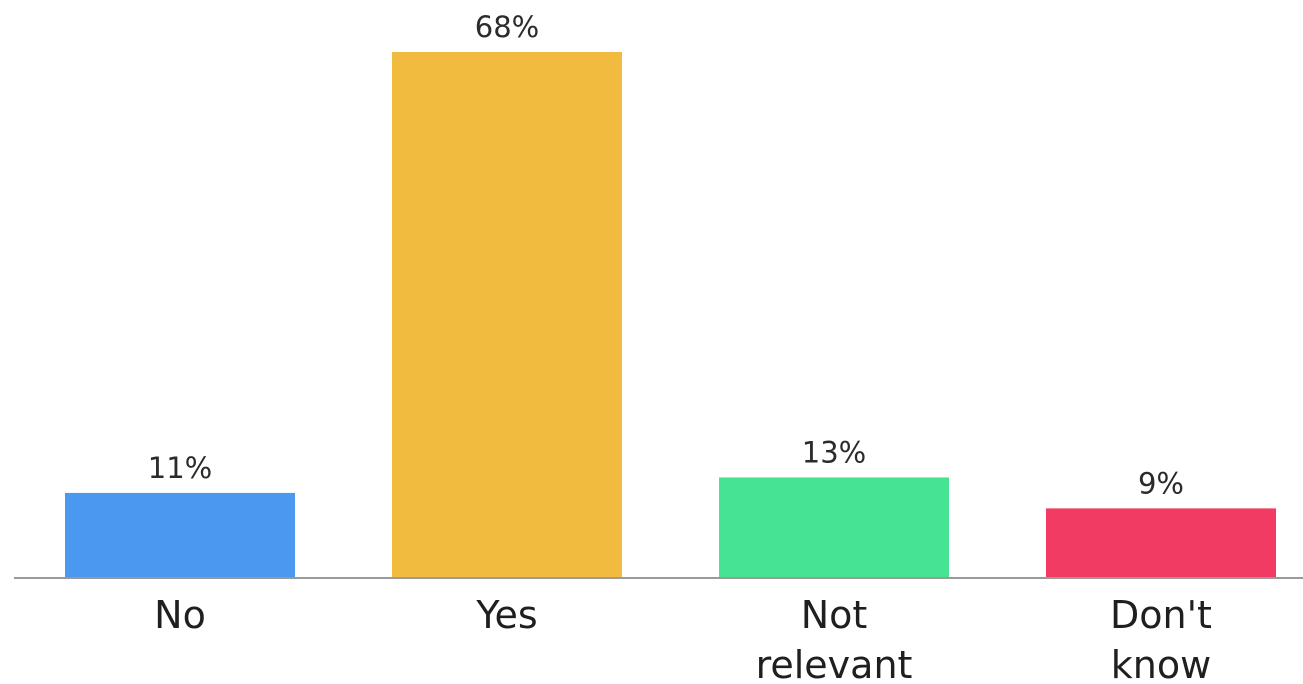 This screenshot has height=684, width=1303. I want to click on value-label-not-relevant: 13%, so click(834, 452).